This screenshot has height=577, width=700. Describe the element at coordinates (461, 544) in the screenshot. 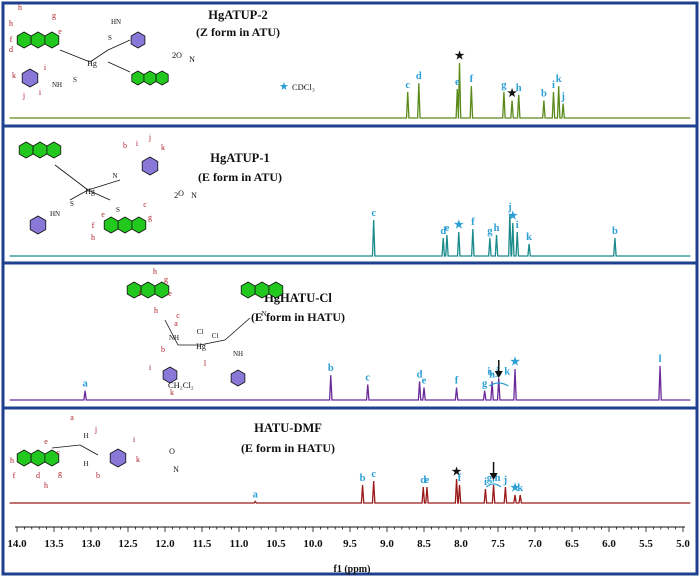

I see `x-tick-label: 8.0` at that location.